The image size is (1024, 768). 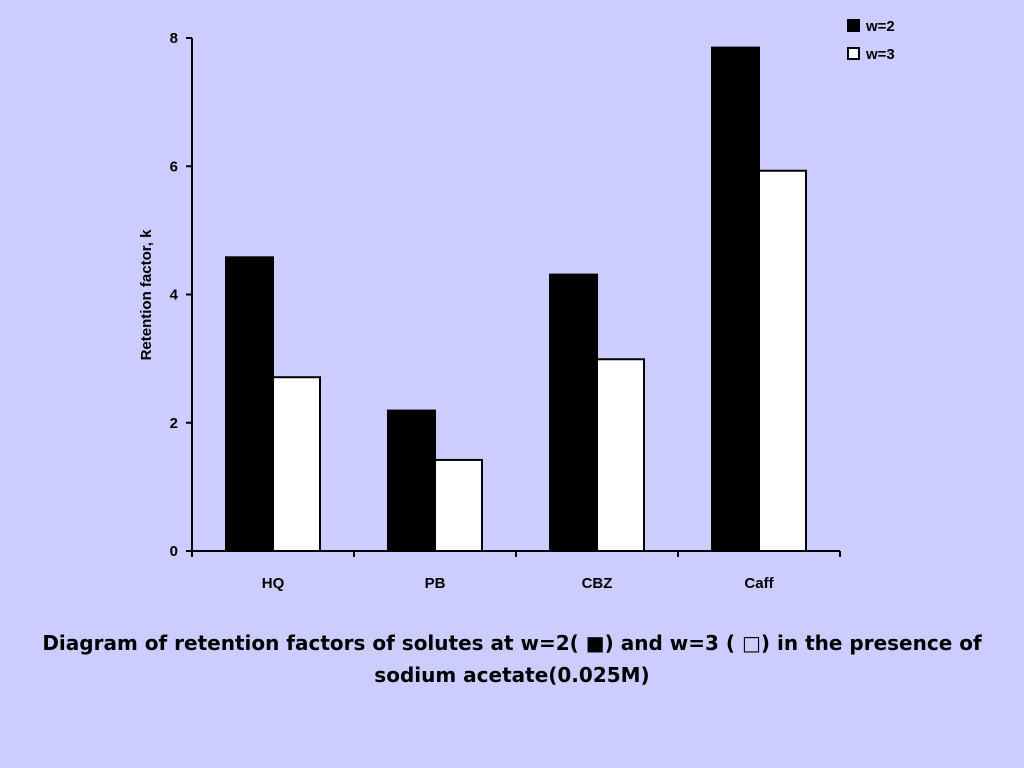 What do you see at coordinates (573, 412) in the screenshot?
I see `bar-w=2-CBZ` at bounding box center [573, 412].